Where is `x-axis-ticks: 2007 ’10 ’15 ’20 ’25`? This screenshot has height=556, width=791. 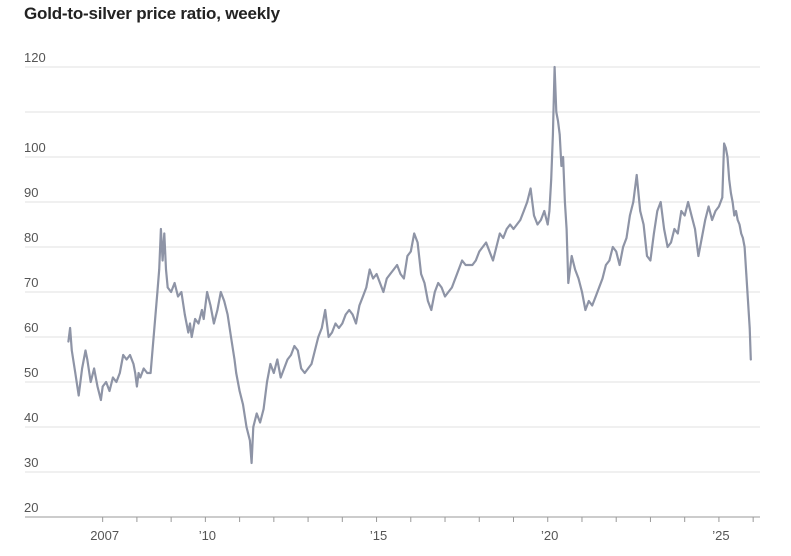 x-axis-ticks: 2007 ’10 ’15 ’20 ’25 is located at coordinates (422, 530).